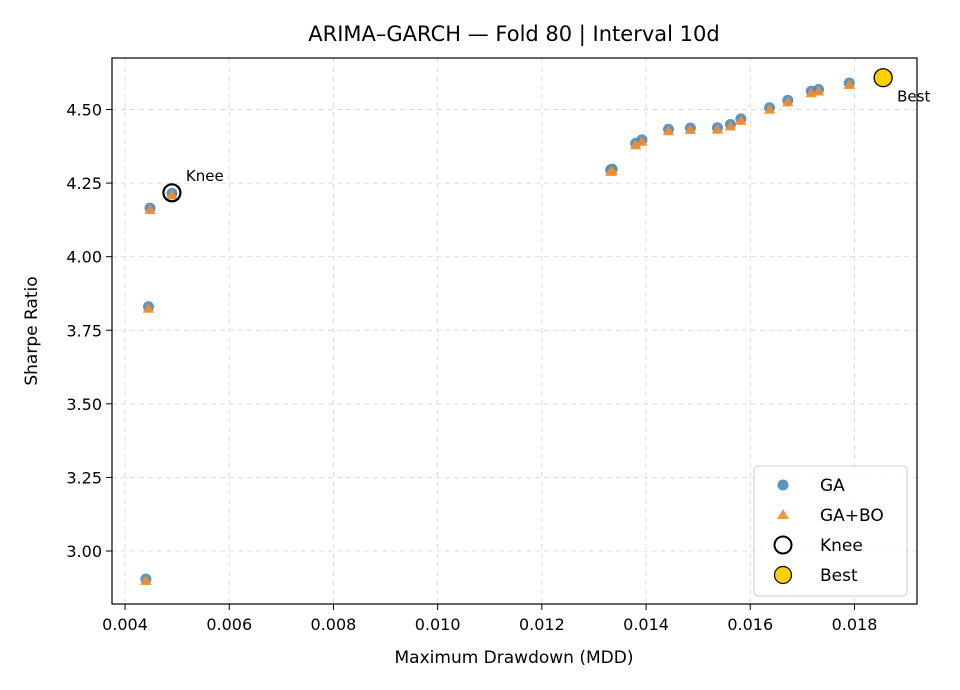 This screenshot has width=960, height=690. Describe the element at coordinates (84, 110) in the screenshot. I see `y-tick-label: 4.50` at that location.